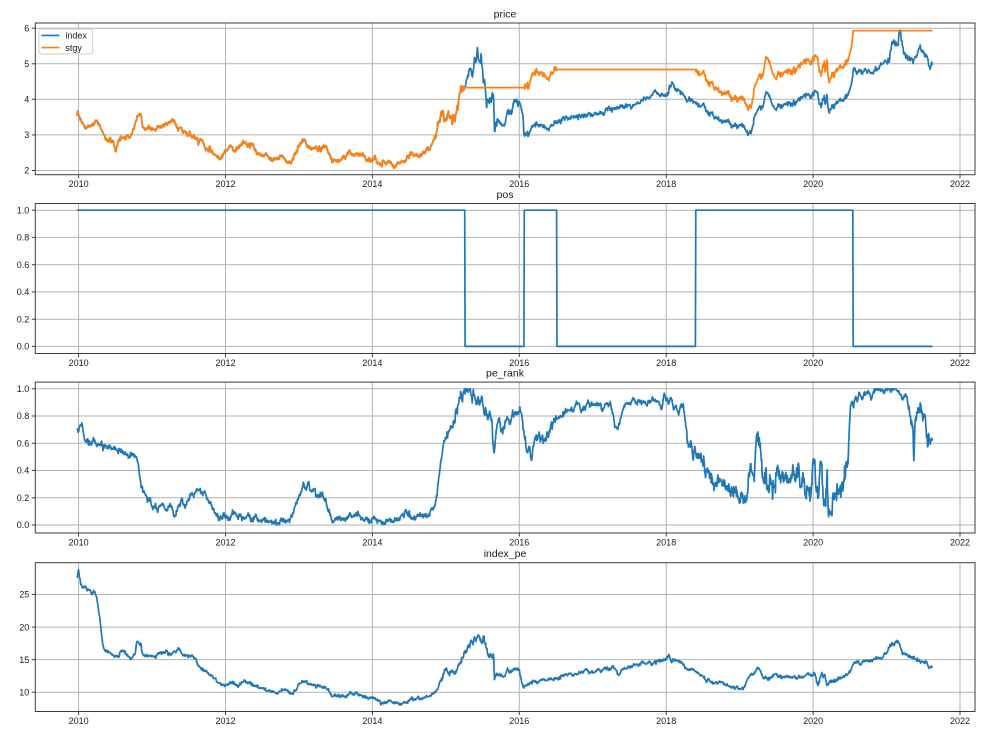  What do you see at coordinates (24, 595) in the screenshot?
I see `svg-text: 25` at bounding box center [24, 595].